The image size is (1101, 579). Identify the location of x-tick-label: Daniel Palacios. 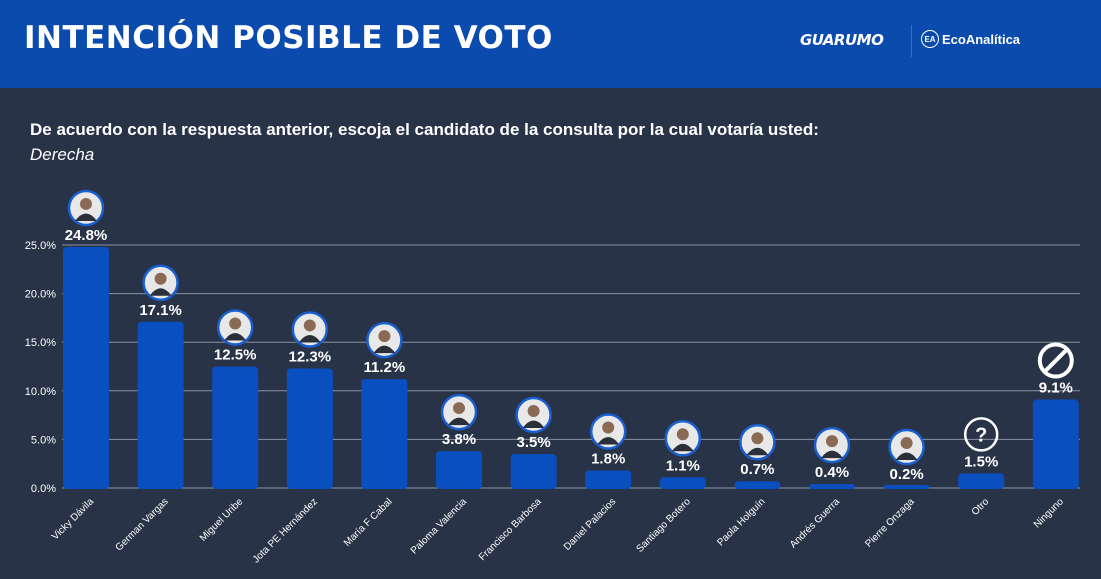
(590, 524).